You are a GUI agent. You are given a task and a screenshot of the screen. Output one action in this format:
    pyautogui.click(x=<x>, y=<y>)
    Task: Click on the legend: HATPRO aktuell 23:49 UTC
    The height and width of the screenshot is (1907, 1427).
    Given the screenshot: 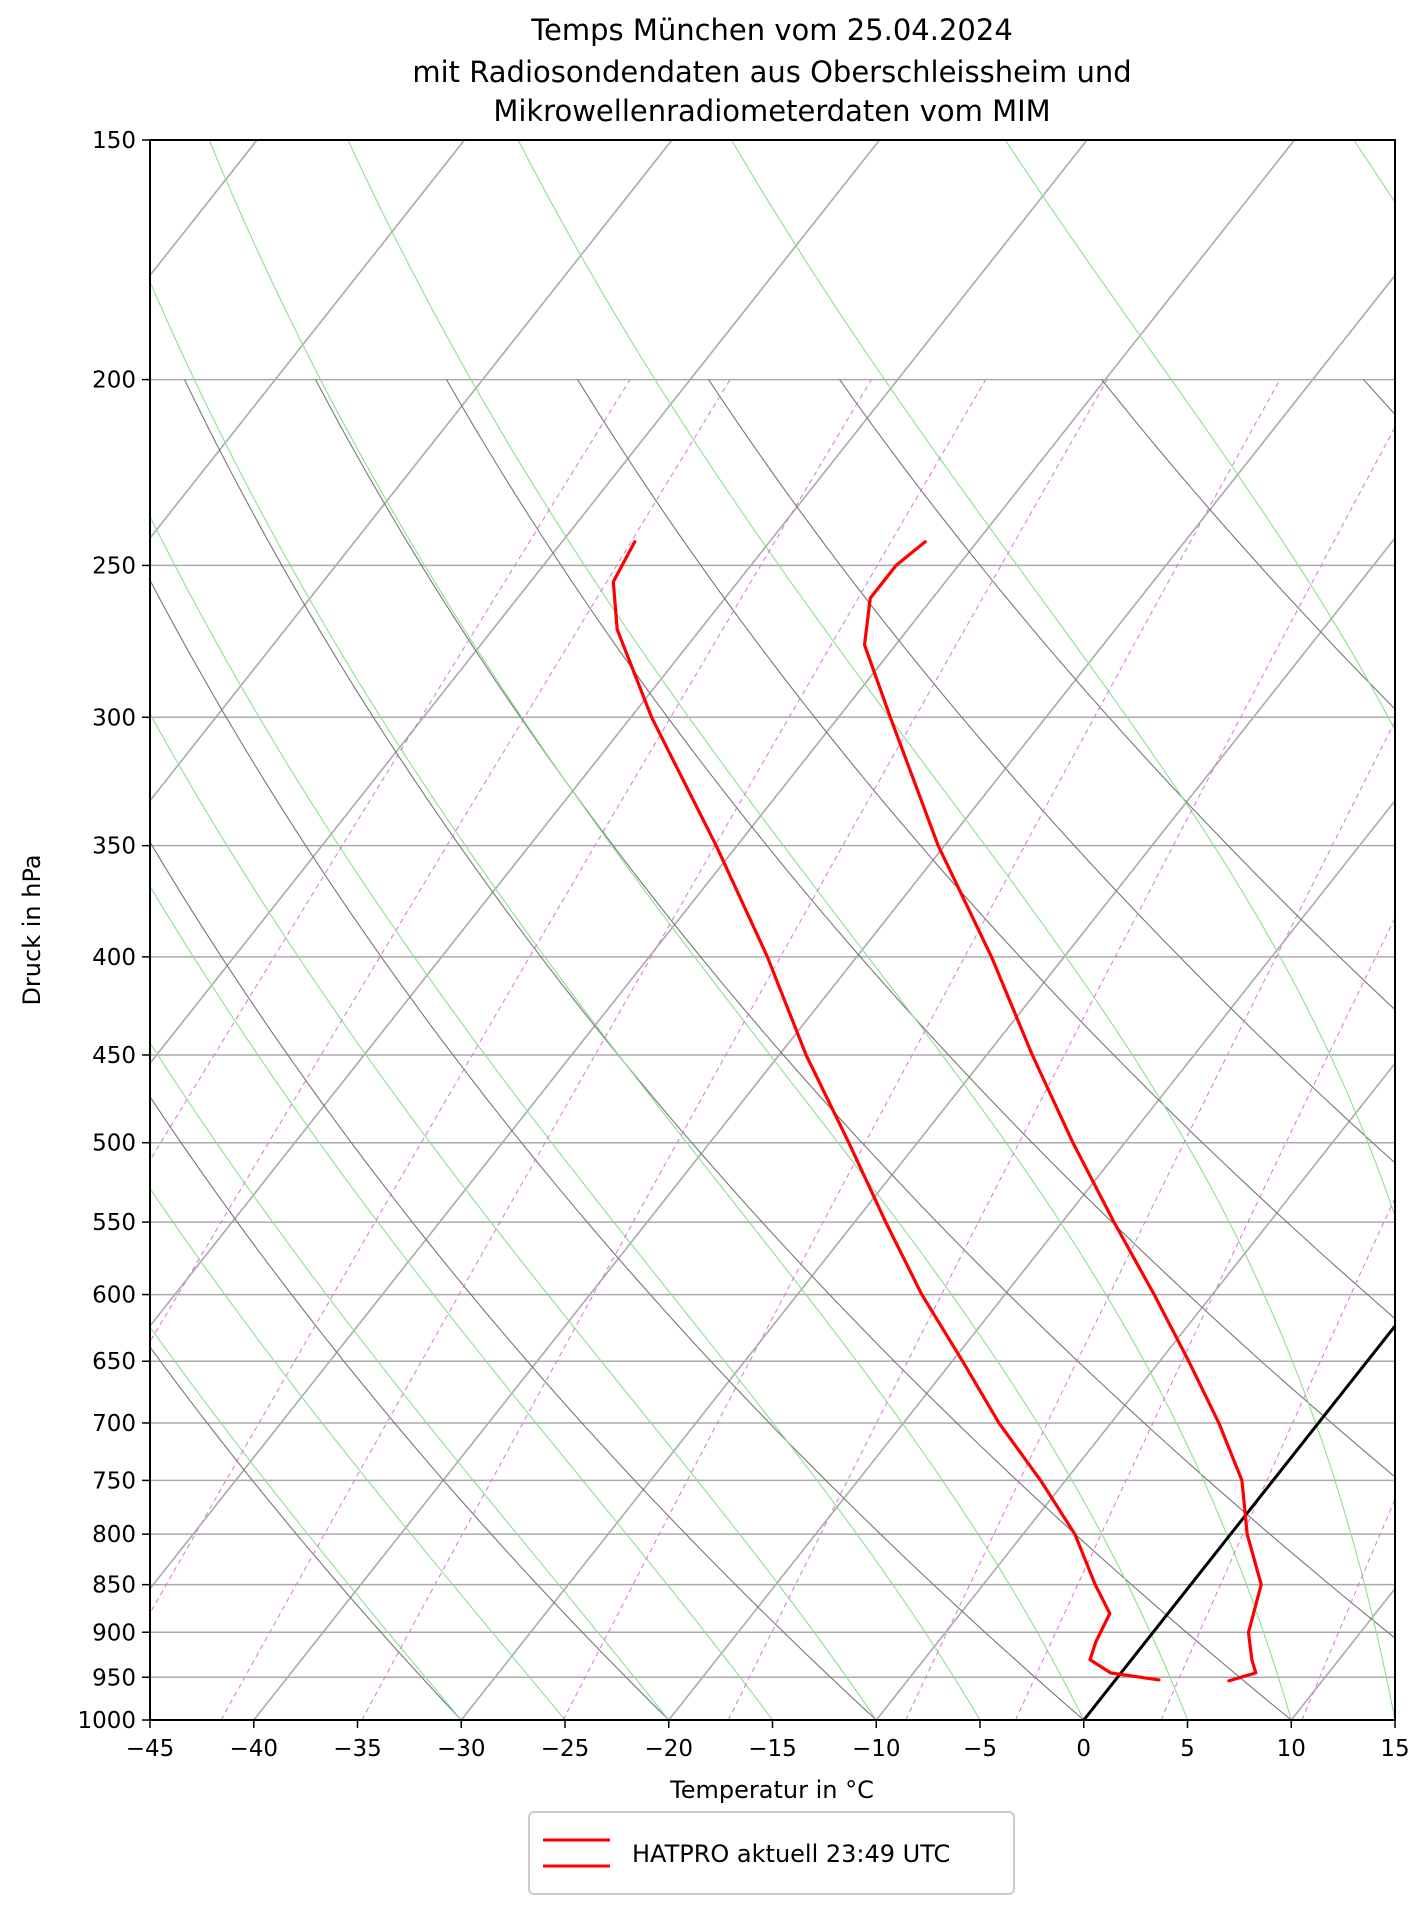 What is the action you would take?
    pyautogui.click(x=771, y=1853)
    